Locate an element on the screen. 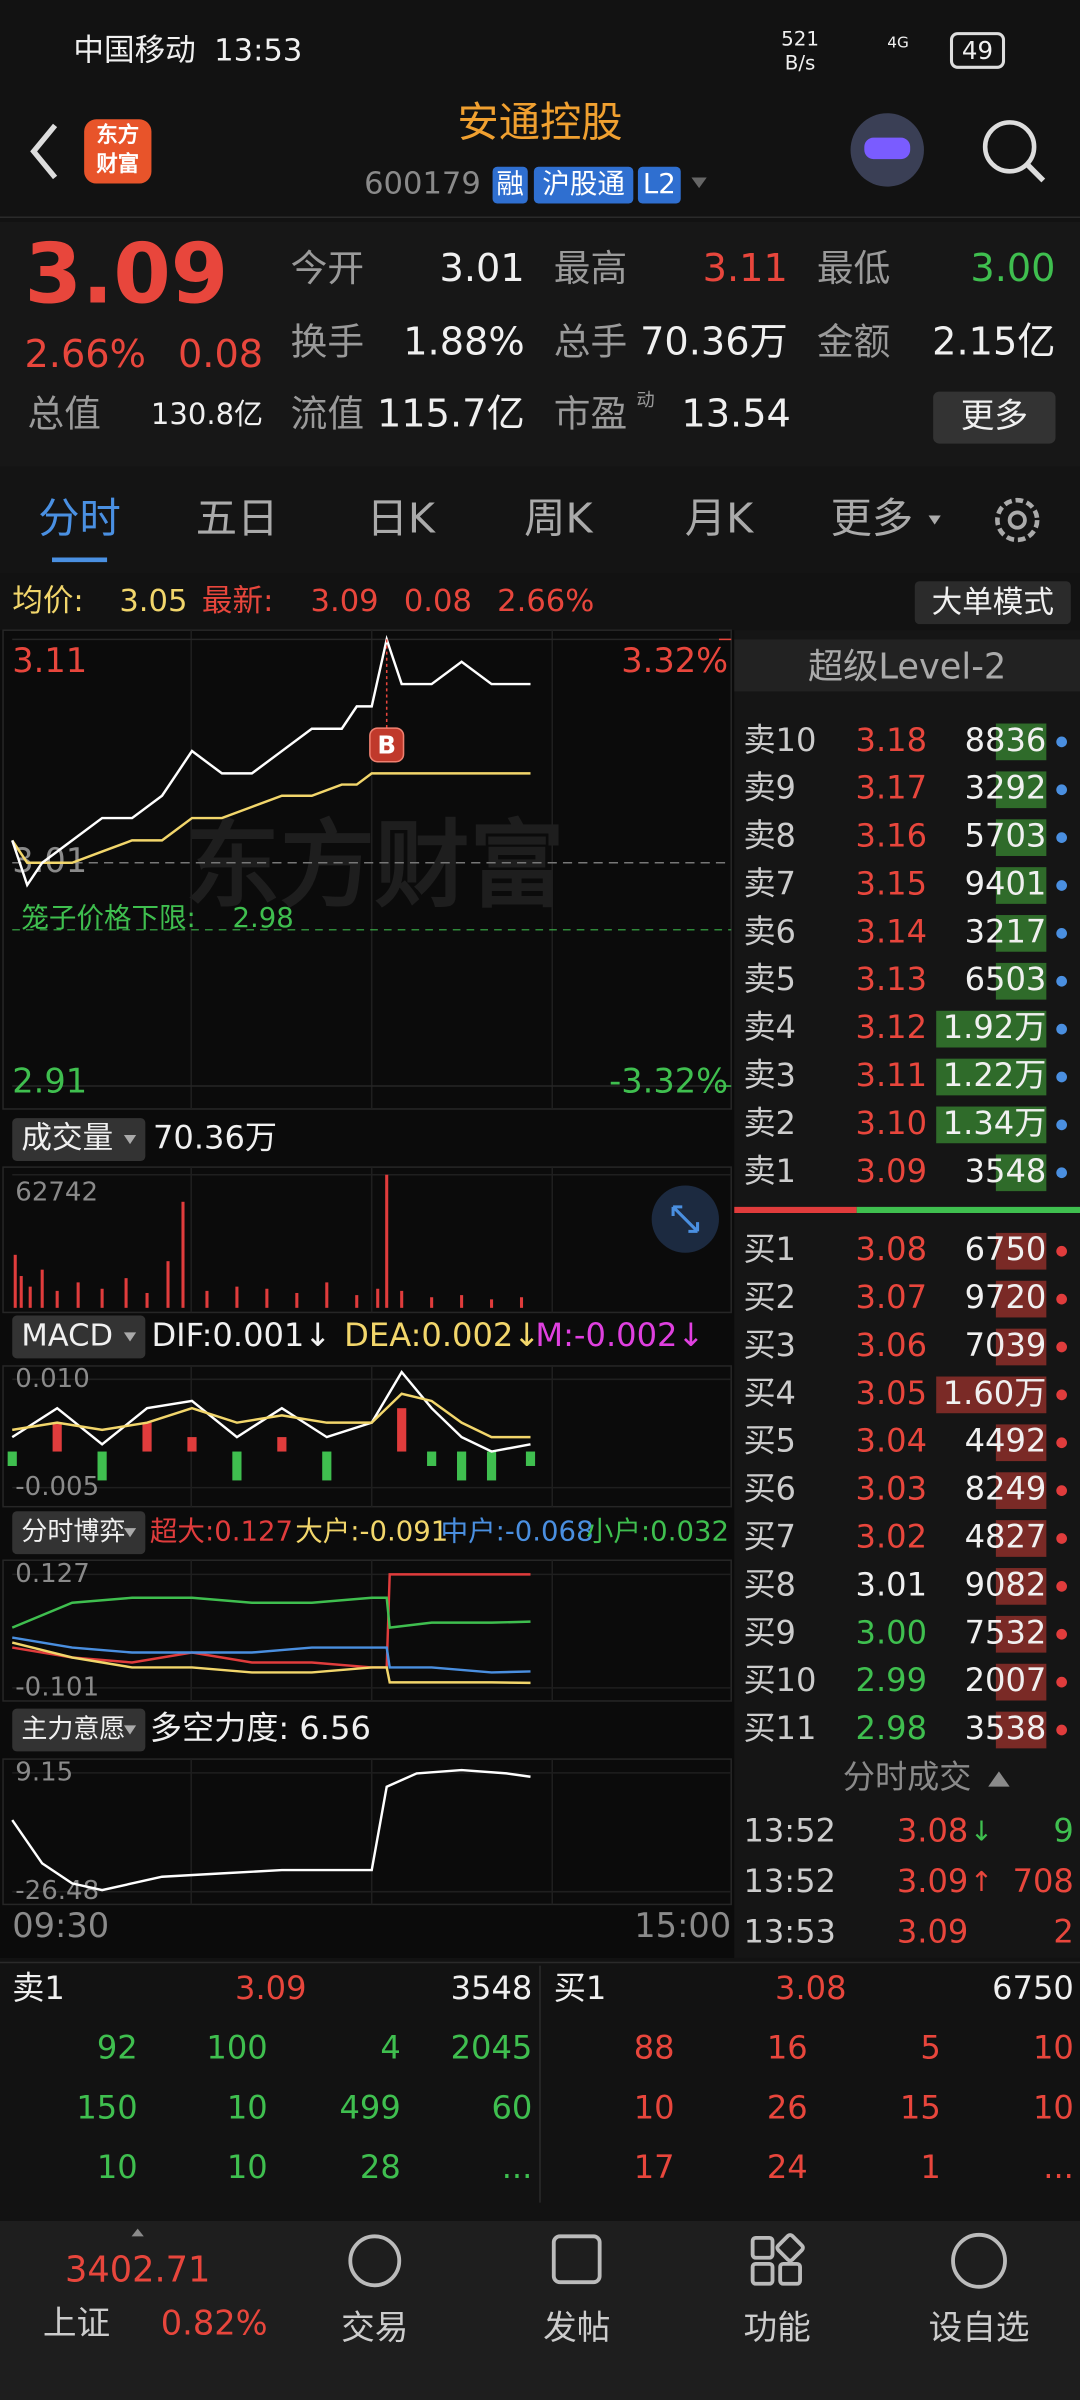 This screenshot has width=1080, height=2400. queue-order: 16 is located at coordinates (787, 2048).